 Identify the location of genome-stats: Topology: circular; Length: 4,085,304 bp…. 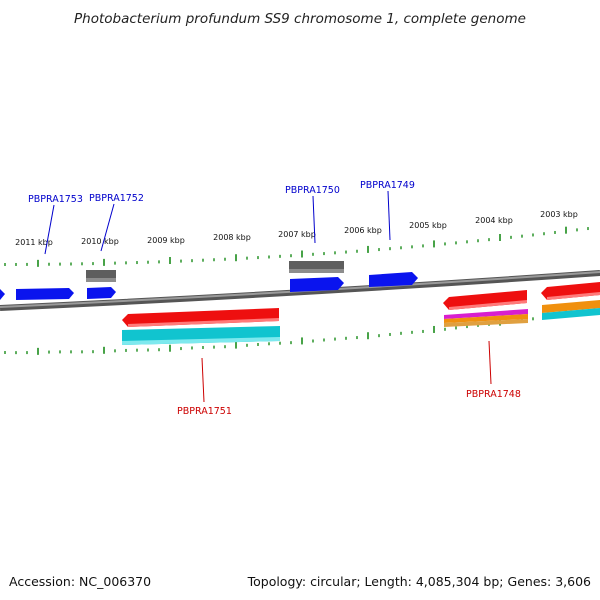
(419, 581).